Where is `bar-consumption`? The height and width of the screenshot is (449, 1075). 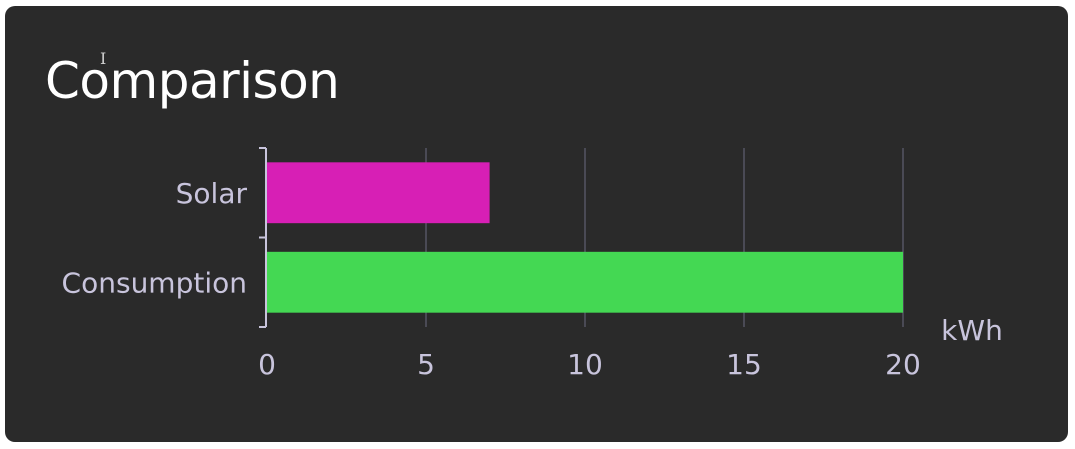 bar-consumption is located at coordinates (585, 282).